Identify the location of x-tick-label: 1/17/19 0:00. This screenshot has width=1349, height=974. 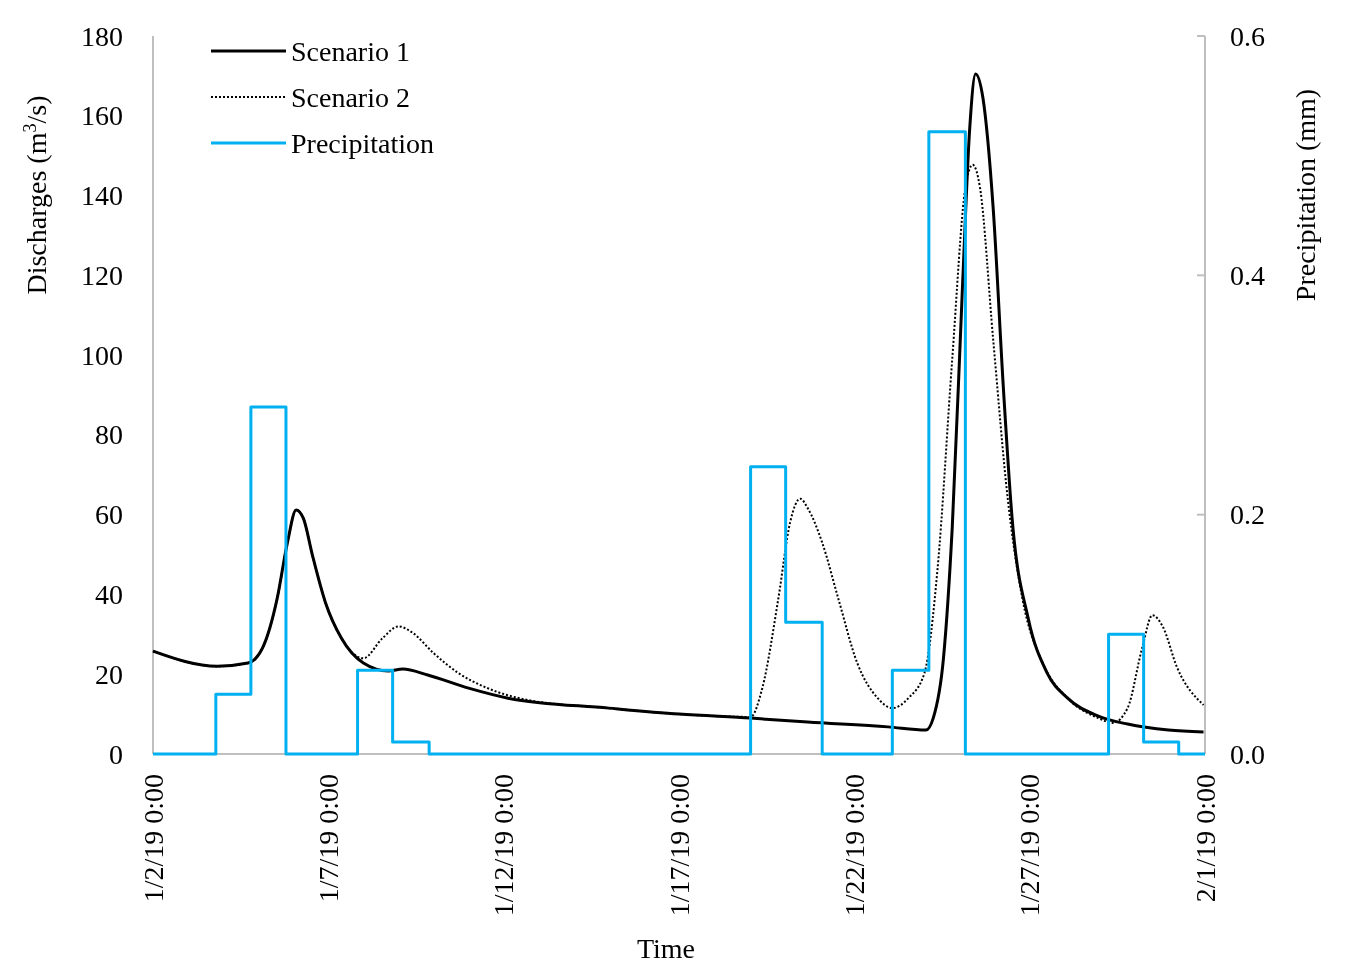
(679, 845).